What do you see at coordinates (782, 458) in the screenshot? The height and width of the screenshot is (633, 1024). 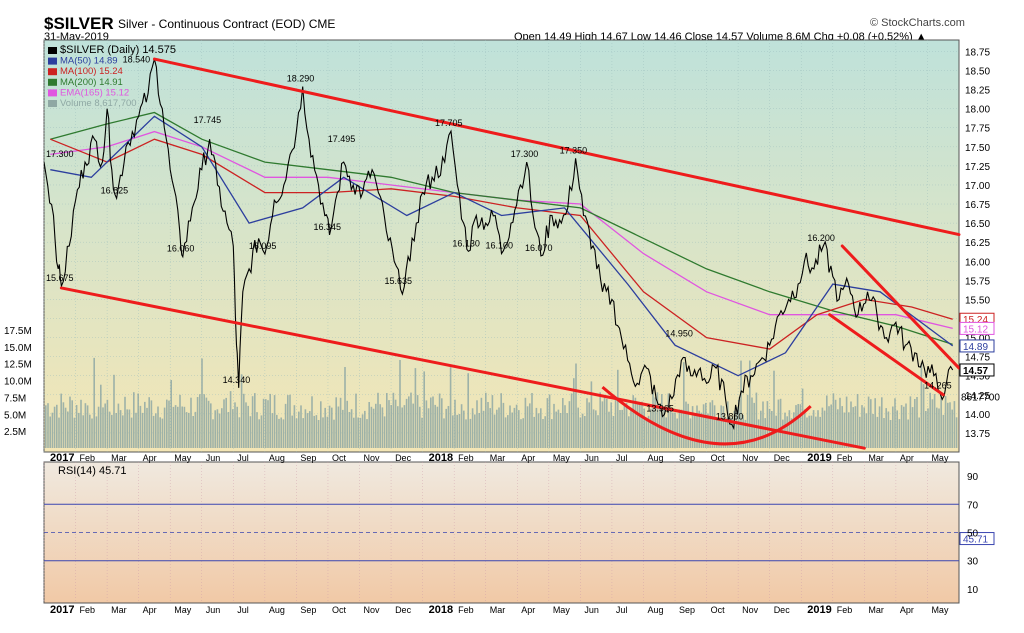 I see `x-tick-label: Dec` at bounding box center [782, 458].